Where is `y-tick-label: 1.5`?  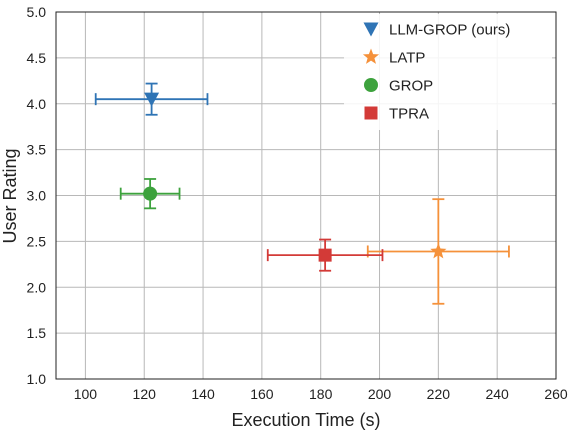 y-tick-label: 1.5 is located at coordinates (37, 333).